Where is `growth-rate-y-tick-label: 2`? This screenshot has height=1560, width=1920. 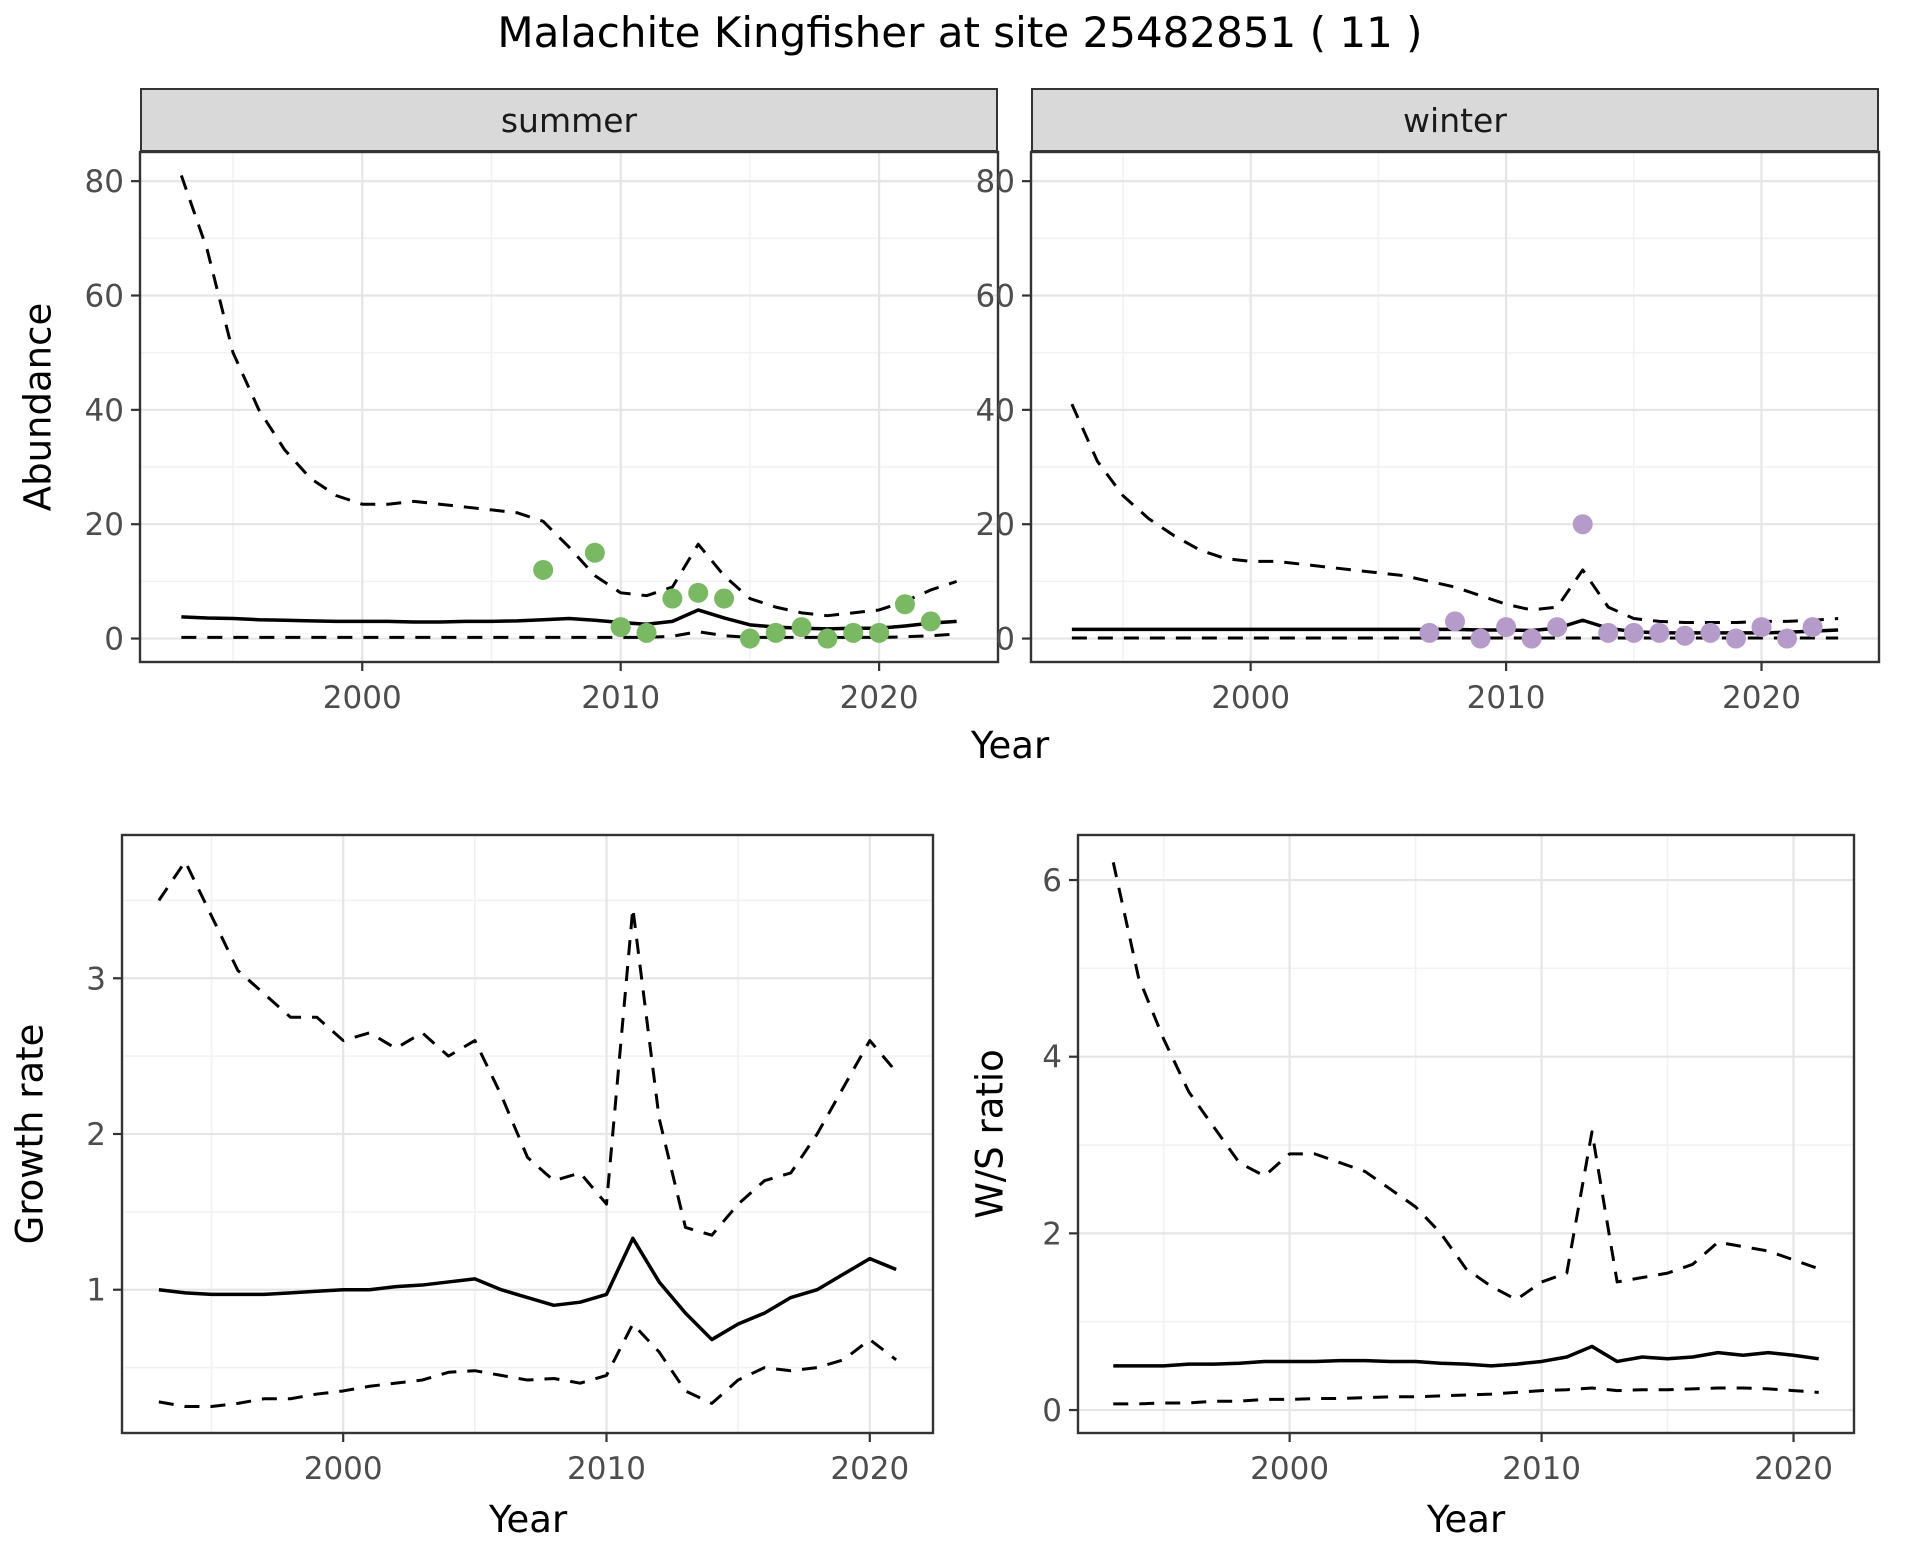 growth-rate-y-tick-label: 2 is located at coordinates (96, 1135).